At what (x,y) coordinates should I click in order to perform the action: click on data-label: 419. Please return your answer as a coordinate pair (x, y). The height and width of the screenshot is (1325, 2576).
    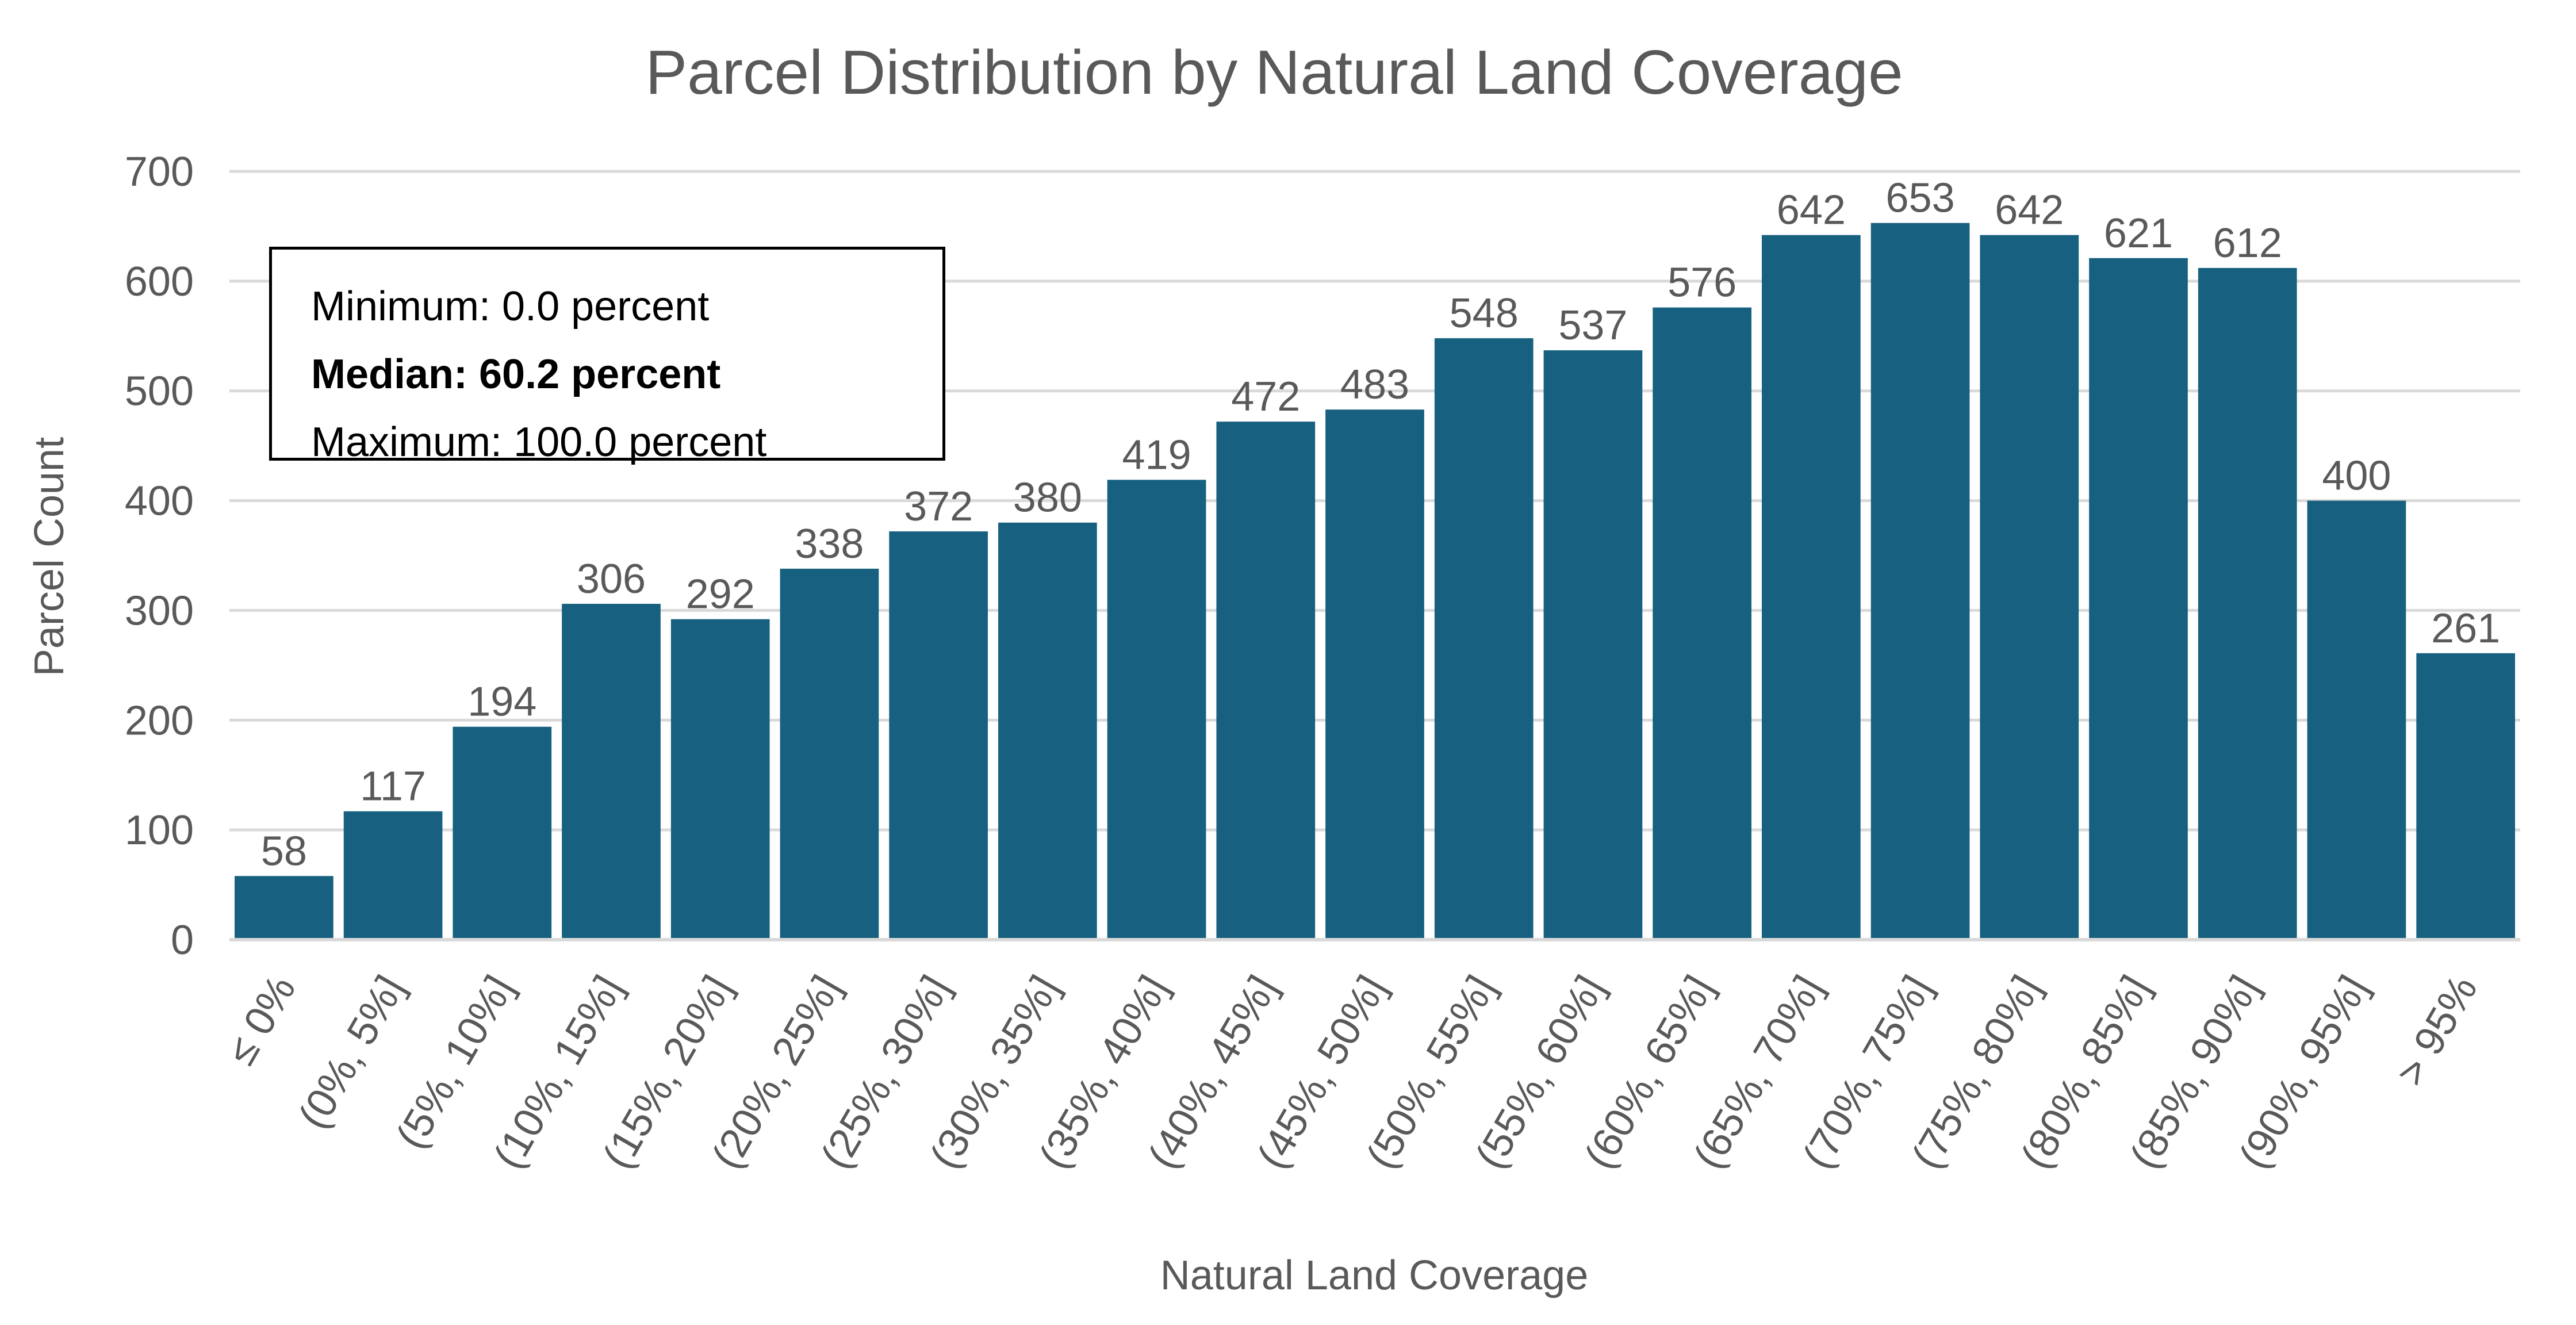
    Looking at the image, I should click on (1156, 455).